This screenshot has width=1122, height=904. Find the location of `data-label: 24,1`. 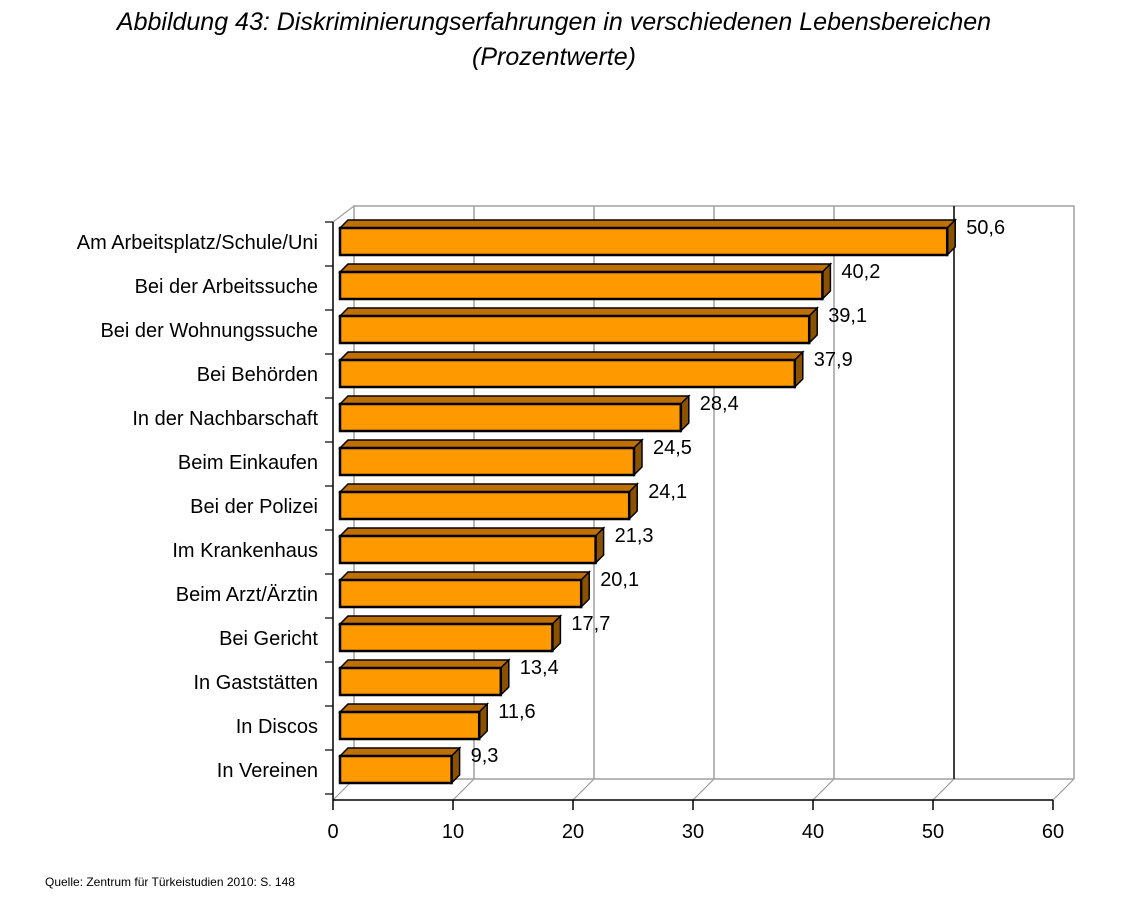

data-label: 24,1 is located at coordinates (667, 492).